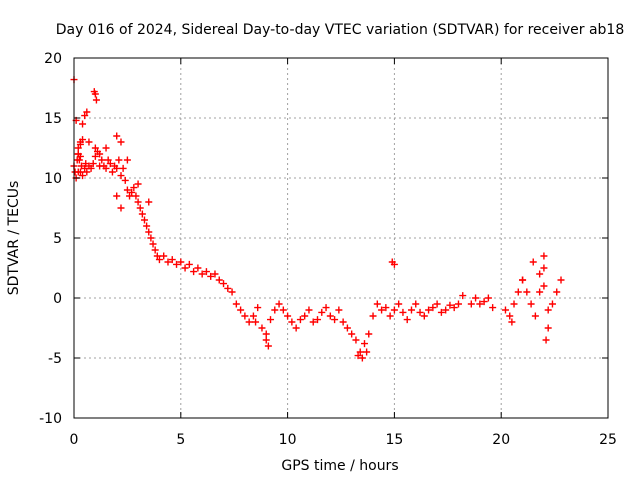 This screenshot has height=480, width=640. What do you see at coordinates (50, 239) in the screenshot?
I see `y-tick-labels: -10 -5 0 5 10 15 20` at bounding box center [50, 239].